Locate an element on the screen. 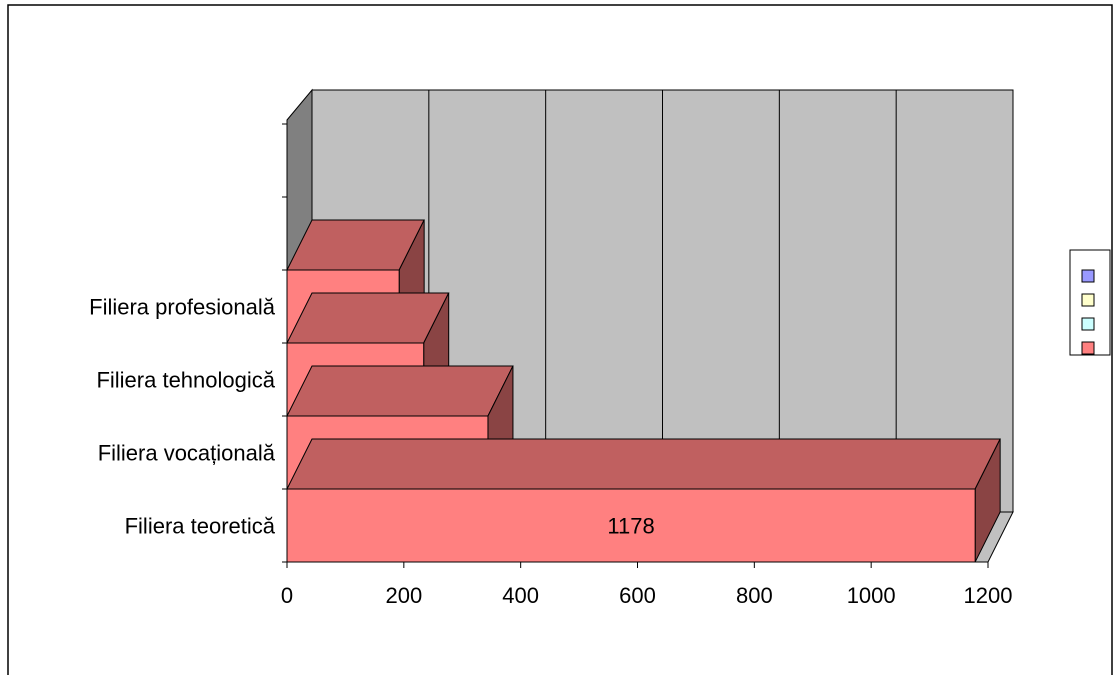 The image size is (1115, 675). x-tick-label: 1000 is located at coordinates (871, 595).